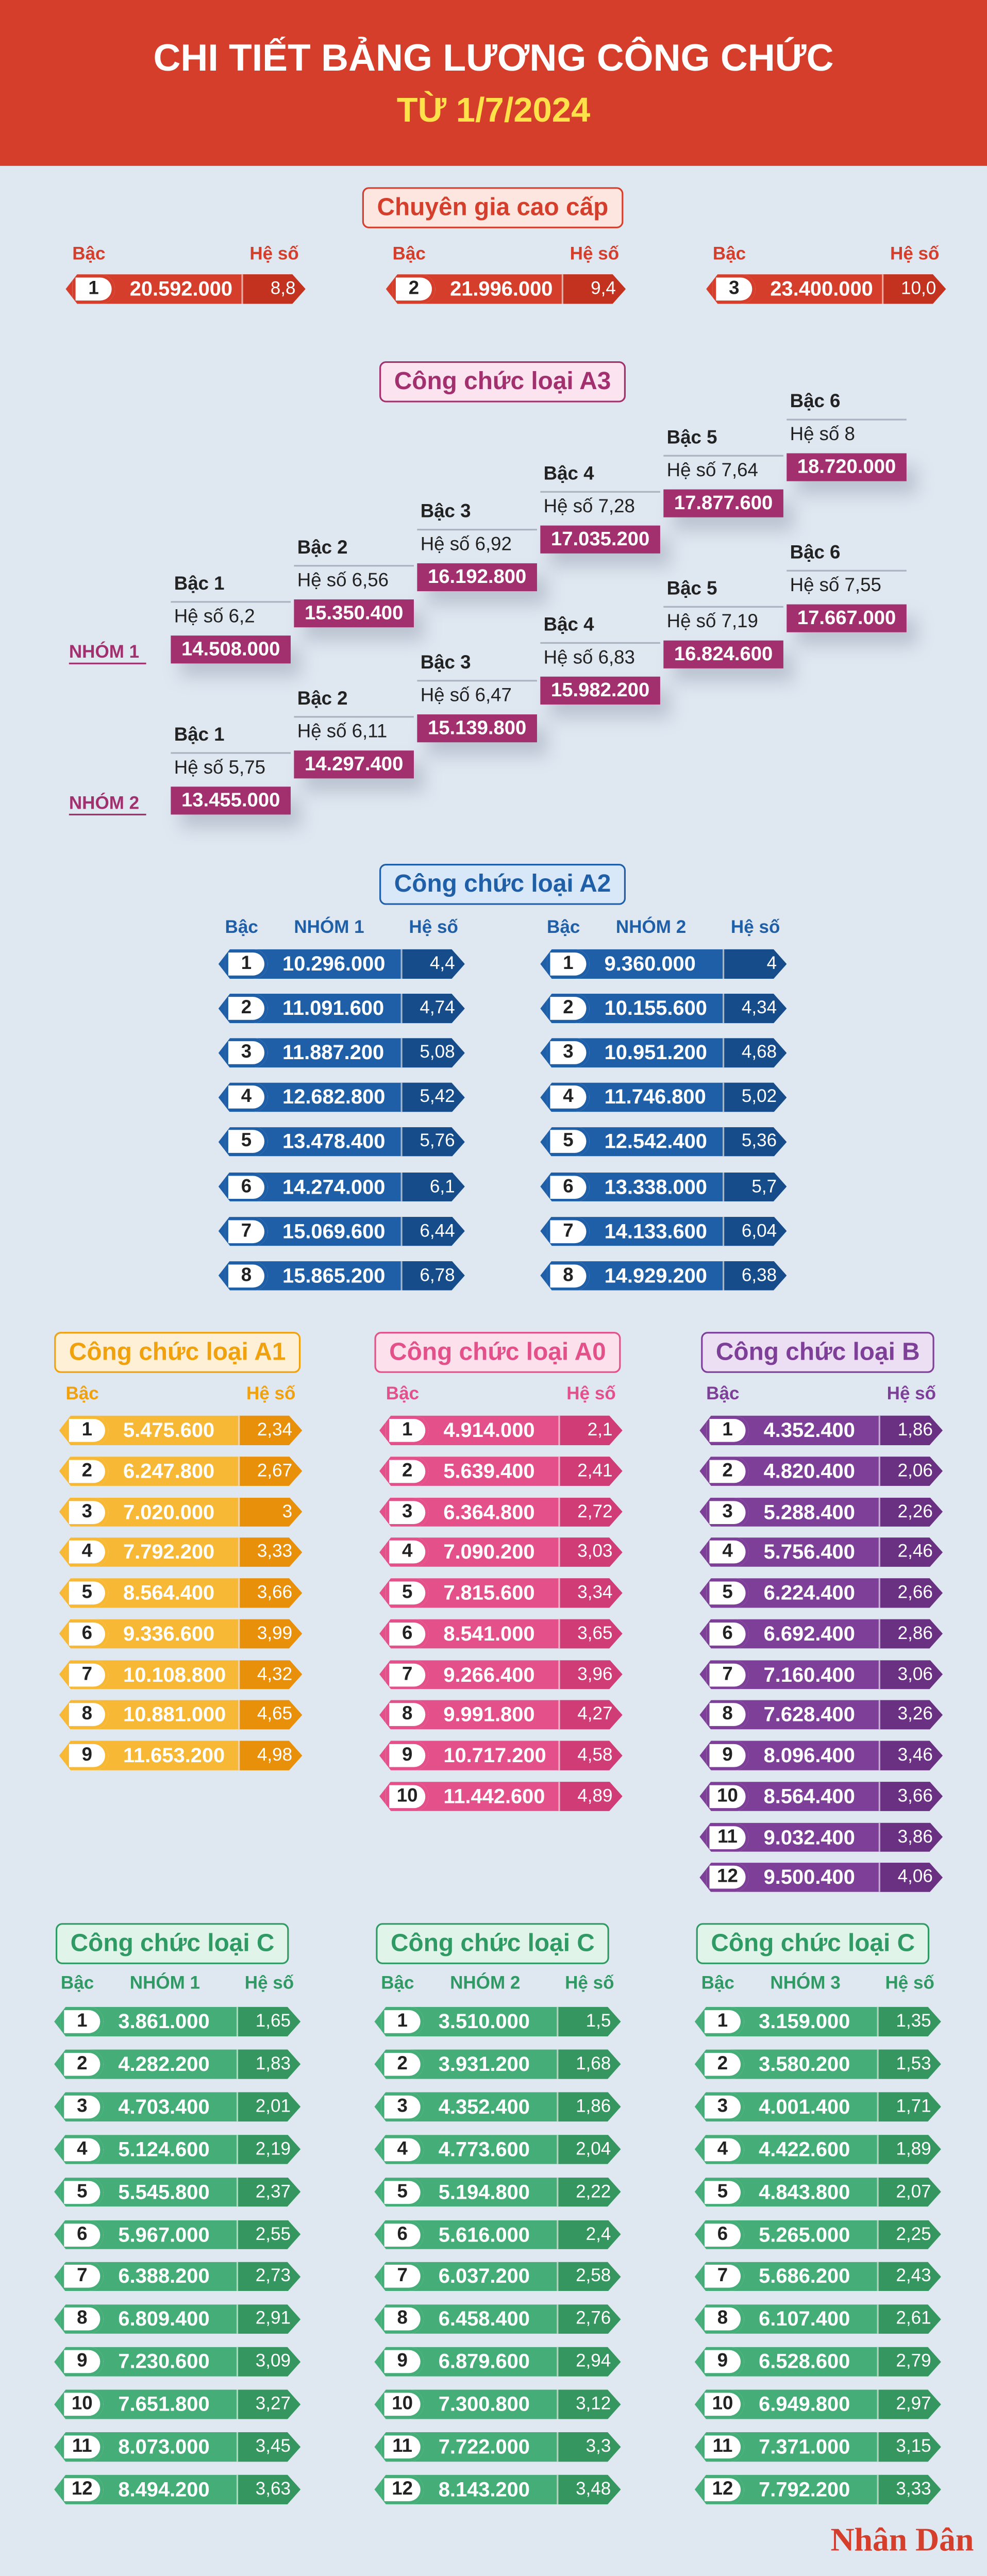 This screenshot has width=987, height=2576. I want to click on coefficient: 2,37, so click(268, 2191).